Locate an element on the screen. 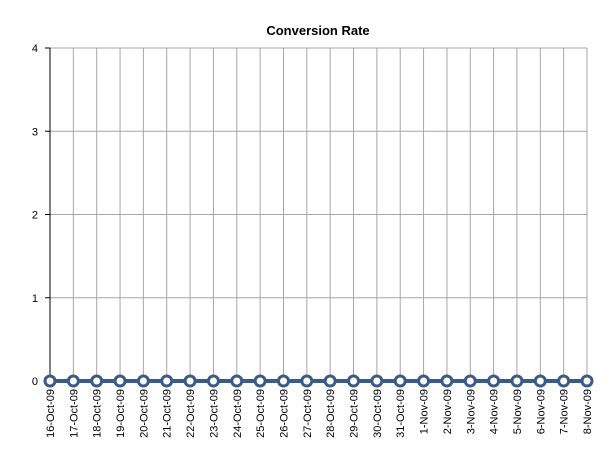  x-tick-label: 6-Nov-09 is located at coordinates (541, 411).